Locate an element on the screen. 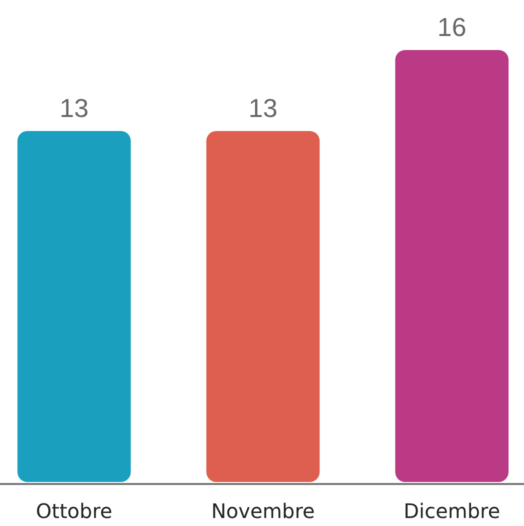  data-label: 16 is located at coordinates (451, 27).